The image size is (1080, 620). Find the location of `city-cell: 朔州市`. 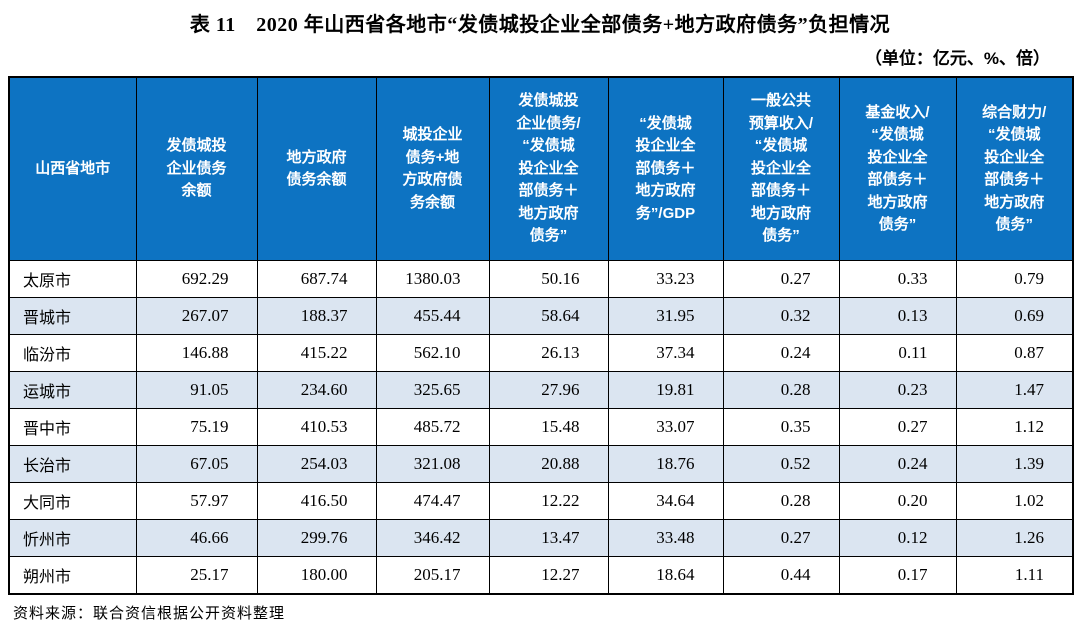

city-cell: 朔州市 is located at coordinates (72, 575).